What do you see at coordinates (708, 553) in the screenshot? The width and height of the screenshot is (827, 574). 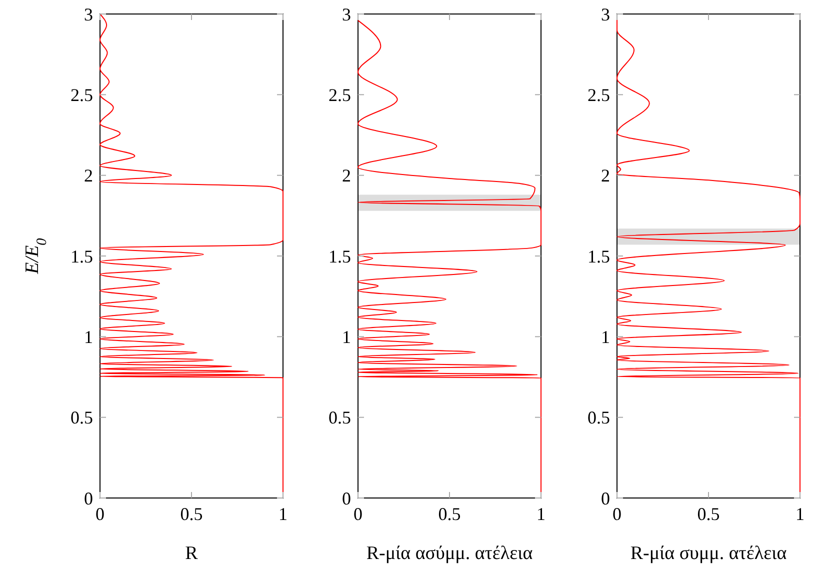 I see `x-axis-title: R-μία συμμ. ατέλεια` at bounding box center [708, 553].